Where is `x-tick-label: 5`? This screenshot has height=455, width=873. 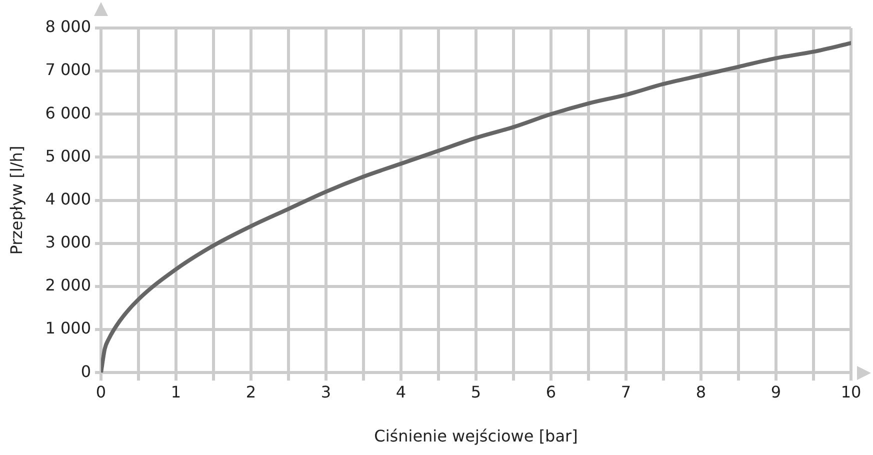 x-tick-label: 5 is located at coordinates (476, 392).